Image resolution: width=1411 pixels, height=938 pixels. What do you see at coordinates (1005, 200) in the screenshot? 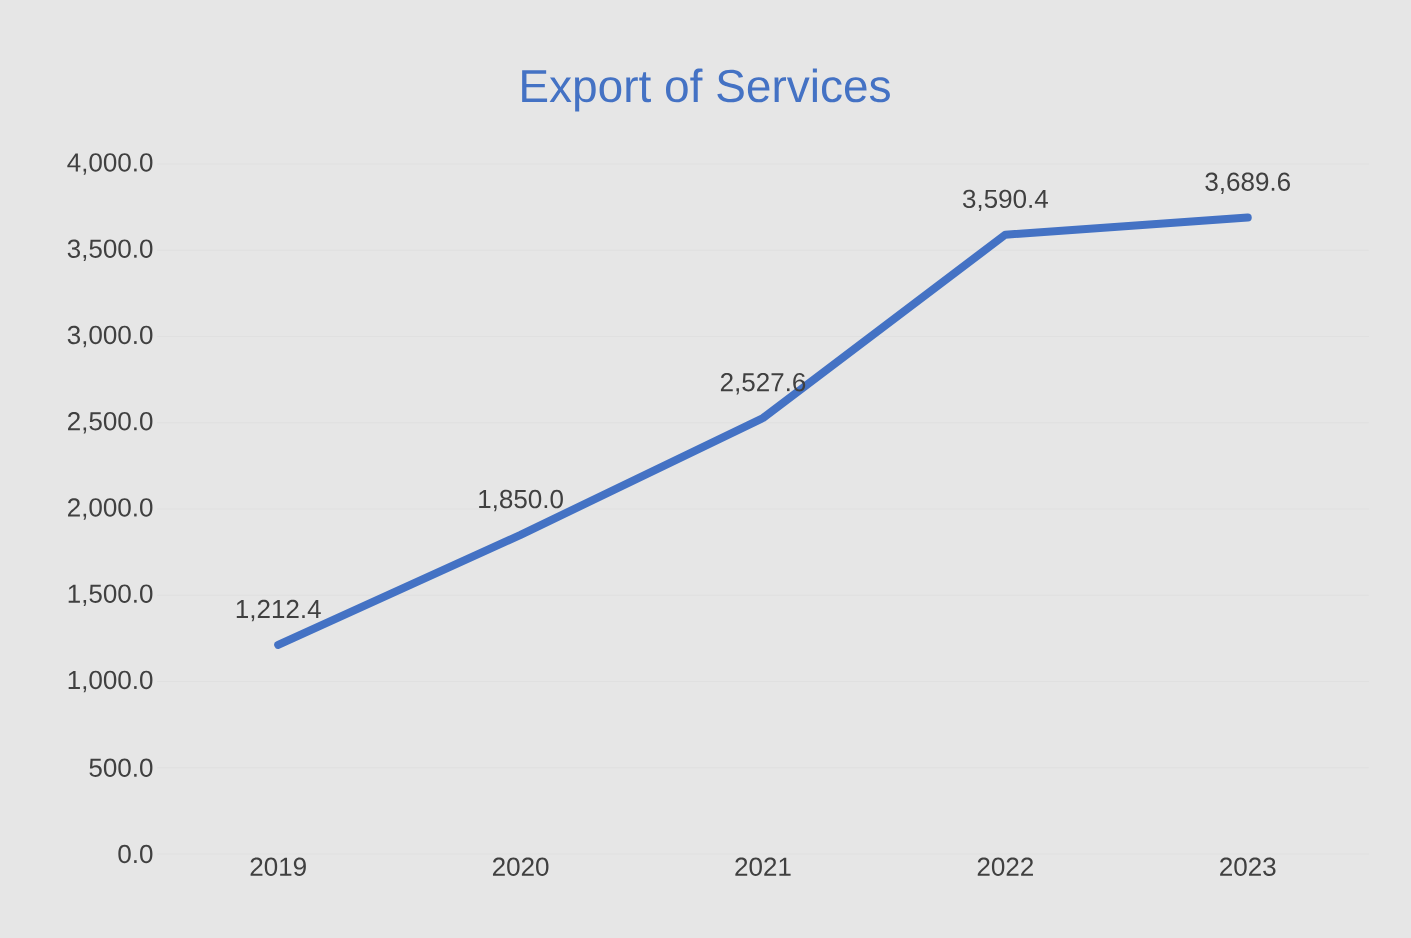
I see `data-label: 3,590.4` at bounding box center [1005, 200].